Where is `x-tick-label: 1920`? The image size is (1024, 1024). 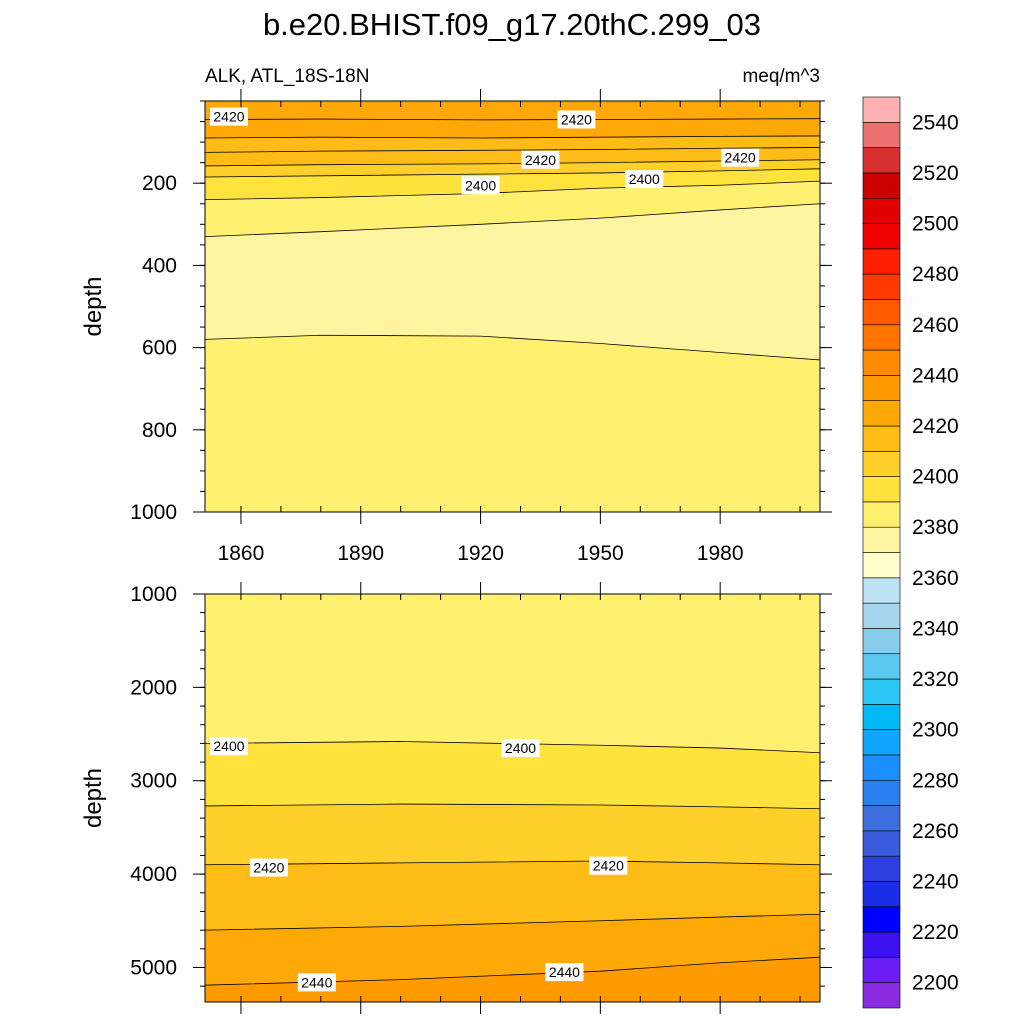 x-tick-label: 1920 is located at coordinates (480, 553).